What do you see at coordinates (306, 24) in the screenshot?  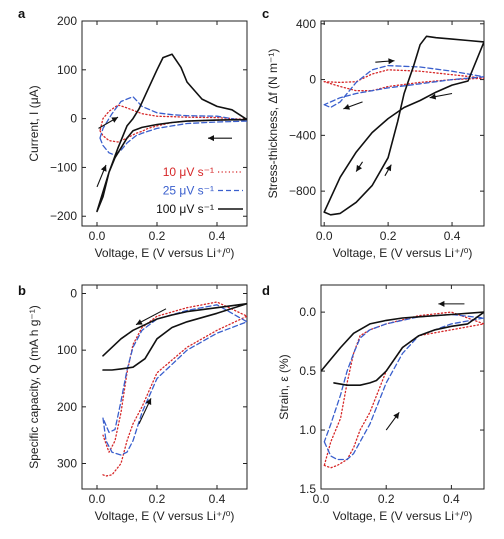 I see `y-tick-label: 400` at bounding box center [306, 24].